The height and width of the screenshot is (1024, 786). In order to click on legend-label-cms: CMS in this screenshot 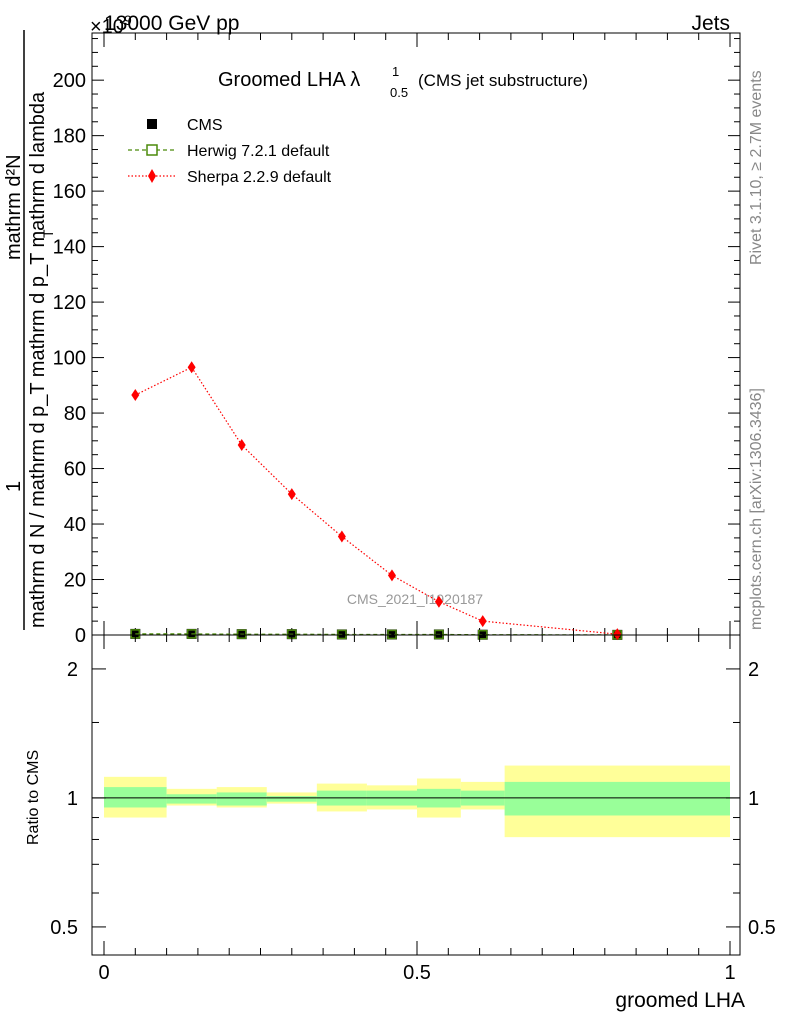, I will do `click(205, 125)`.